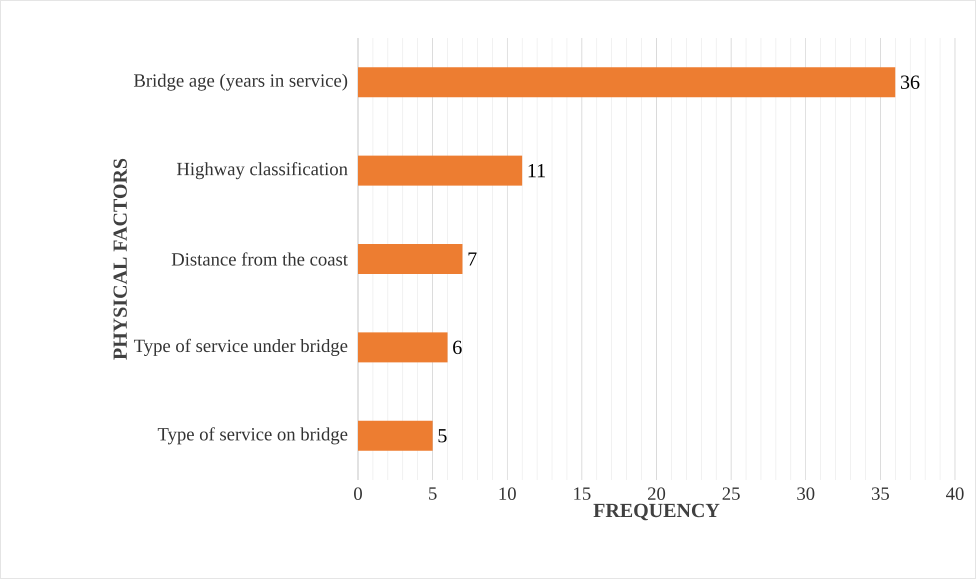 This screenshot has height=579, width=976. Describe the element at coordinates (253, 435) in the screenshot. I see `y-tick-label: Type of service on bridge` at that location.